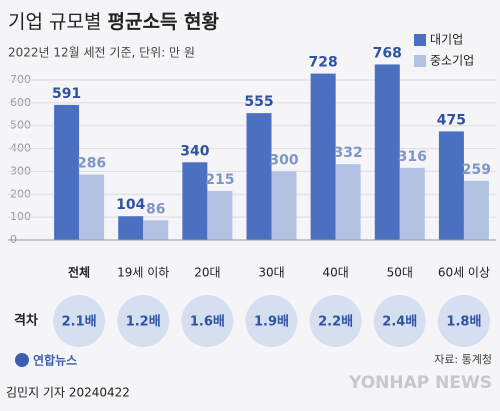 The width and height of the screenshot is (500, 411). What do you see at coordinates (55, 360) in the screenshot?
I see `logo: 연합뉴스` at bounding box center [55, 360].